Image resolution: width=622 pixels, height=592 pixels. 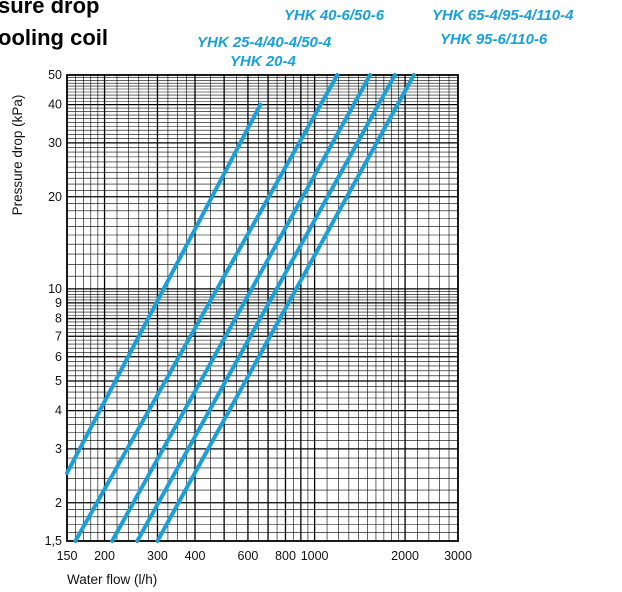 I want to click on series-label-3: YHK 40-6/50-6, so click(x=334, y=15).